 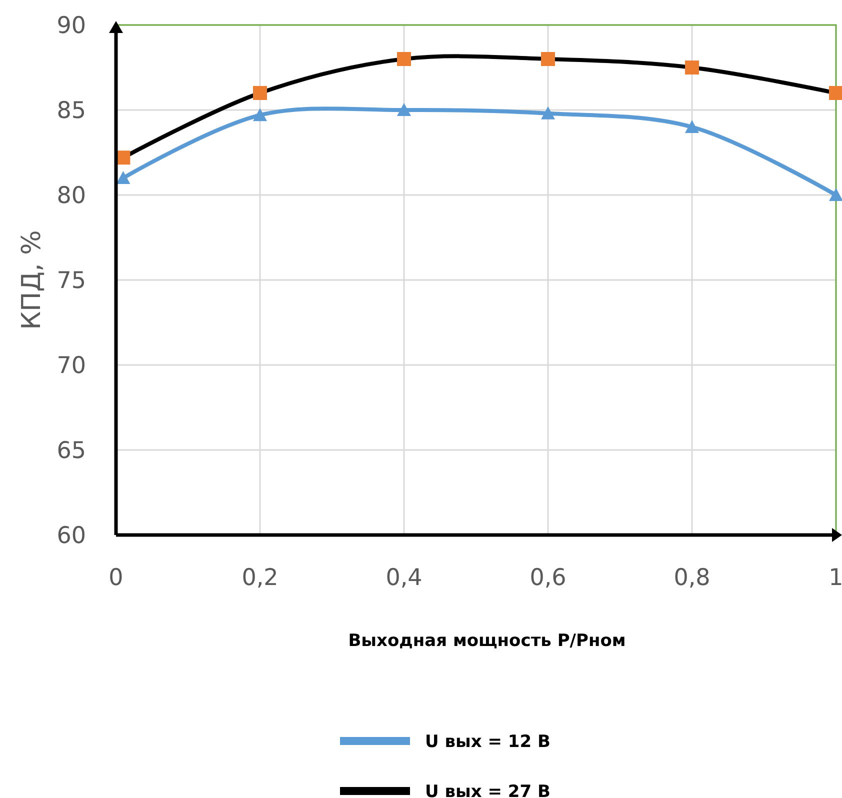 What do you see at coordinates (487, 742) in the screenshot?
I see `legend-label: U вых = 12 В` at bounding box center [487, 742].